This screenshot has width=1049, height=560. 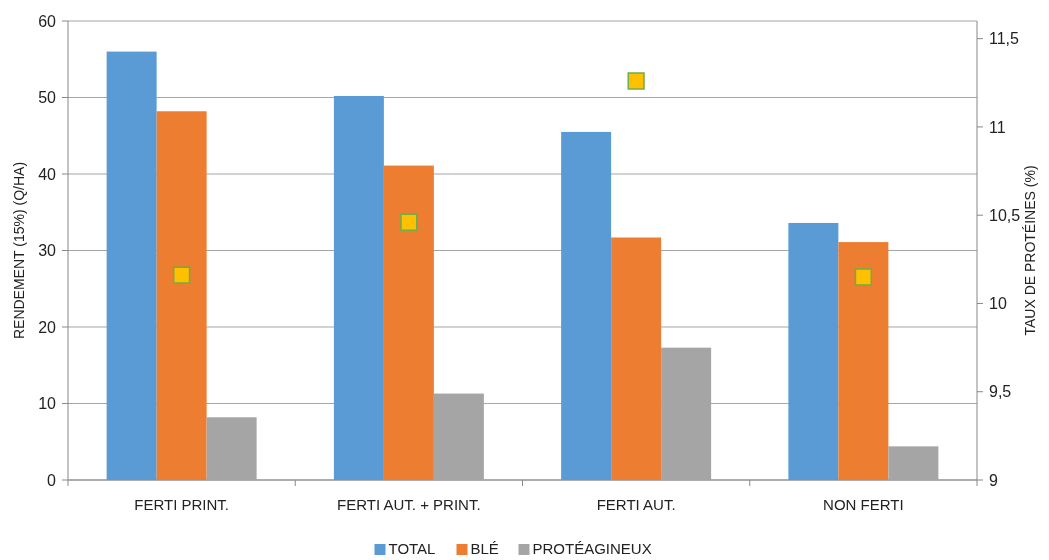 What do you see at coordinates (47, 174) in the screenshot?
I see `y-tick-label: 40` at bounding box center [47, 174].